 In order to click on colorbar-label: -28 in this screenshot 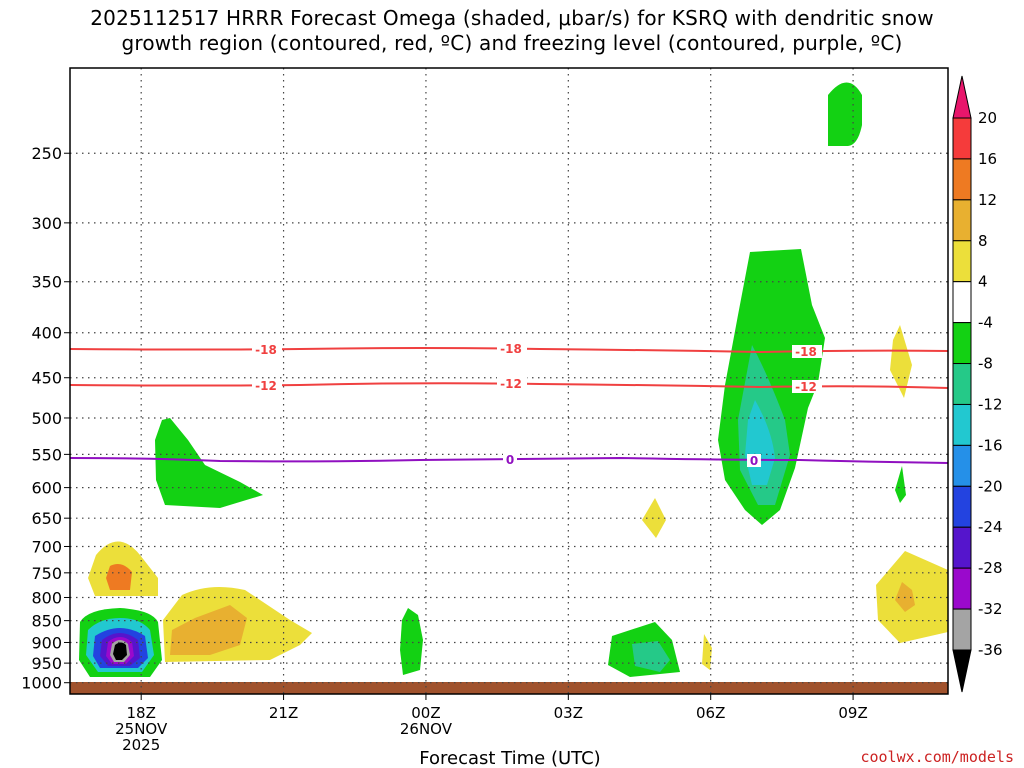, I will do `click(990, 568)`.